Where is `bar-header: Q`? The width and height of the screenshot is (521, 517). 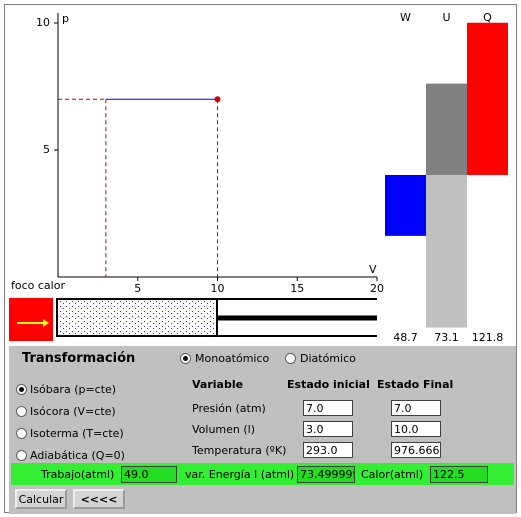 bar-header: Q is located at coordinates (487, 17).